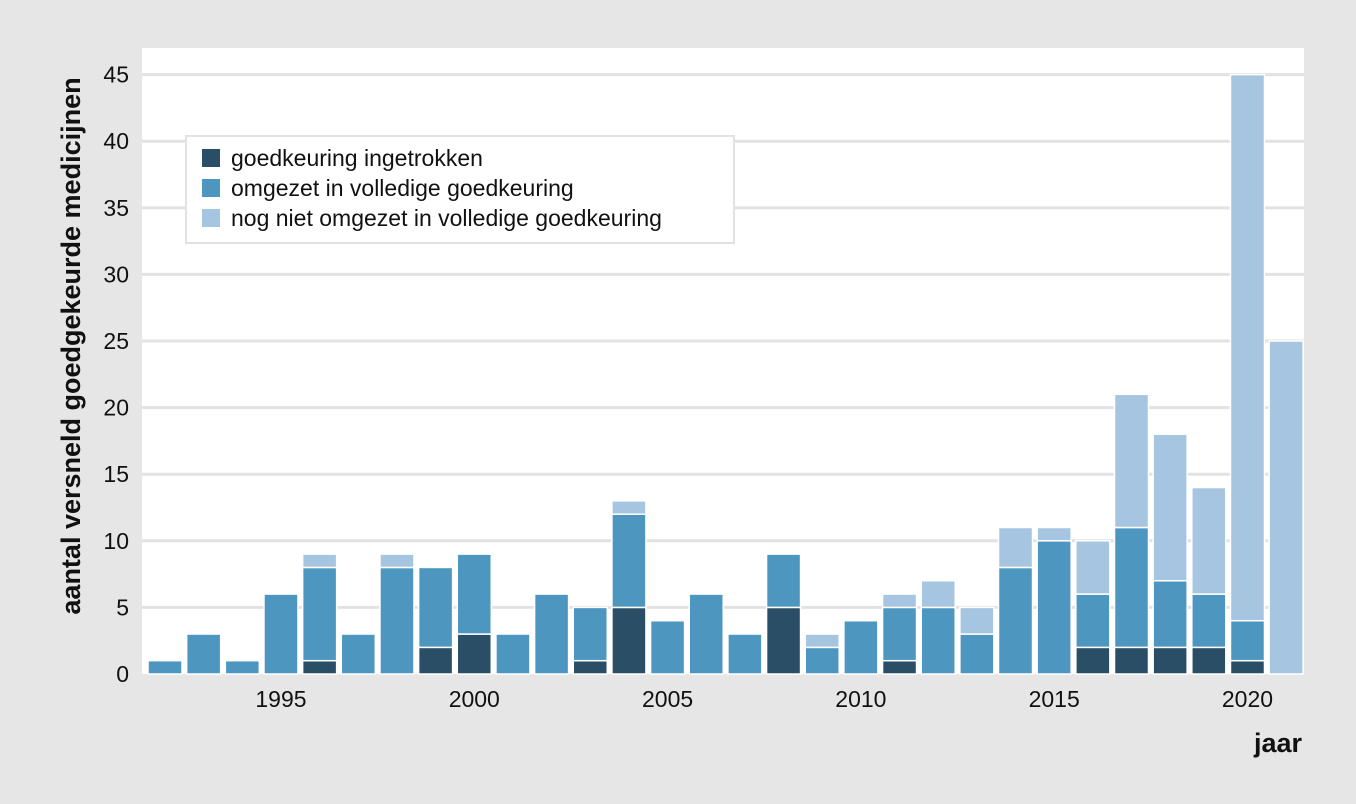  I want to click on y-tick-label: 25, so click(116, 341).